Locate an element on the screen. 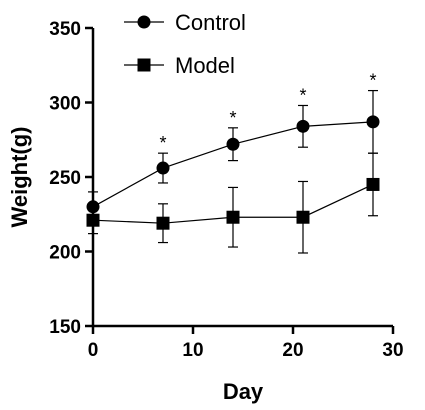 Image resolution: width=425 pixels, height=410 pixels. y-tick-label: 250 is located at coordinates (65, 178).